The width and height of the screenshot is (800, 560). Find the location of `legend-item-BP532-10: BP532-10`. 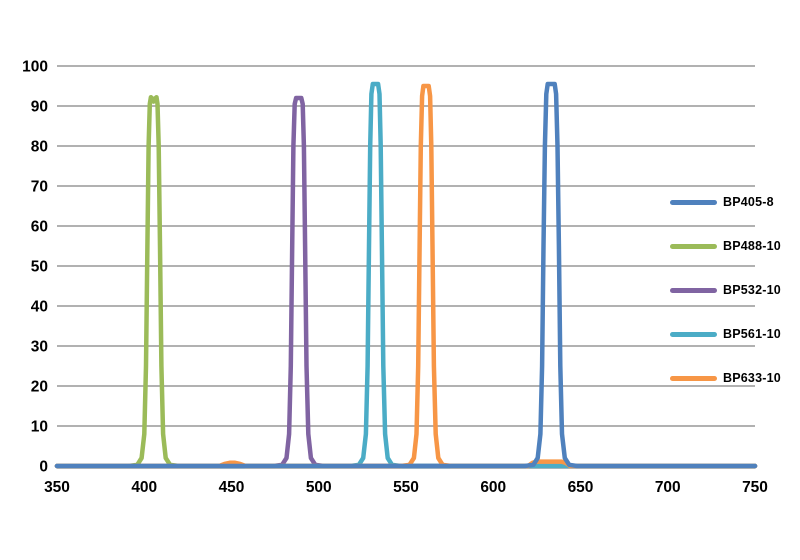

legend-item-BP532-10: BP532-10 is located at coordinates (725, 290).